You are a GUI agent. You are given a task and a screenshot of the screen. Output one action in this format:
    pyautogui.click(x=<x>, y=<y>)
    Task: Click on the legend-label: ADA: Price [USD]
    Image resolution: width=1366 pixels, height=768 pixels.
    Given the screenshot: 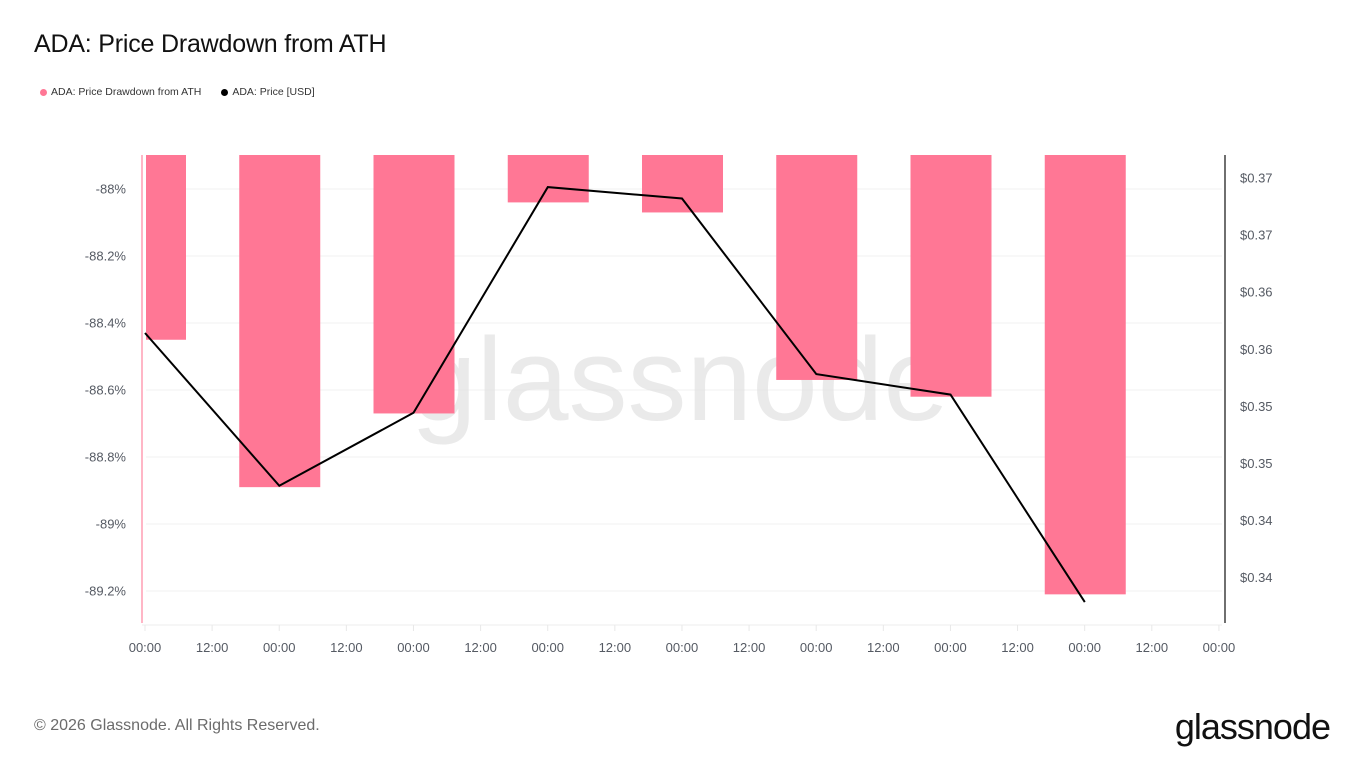 What is the action you would take?
    pyautogui.click(x=273, y=92)
    